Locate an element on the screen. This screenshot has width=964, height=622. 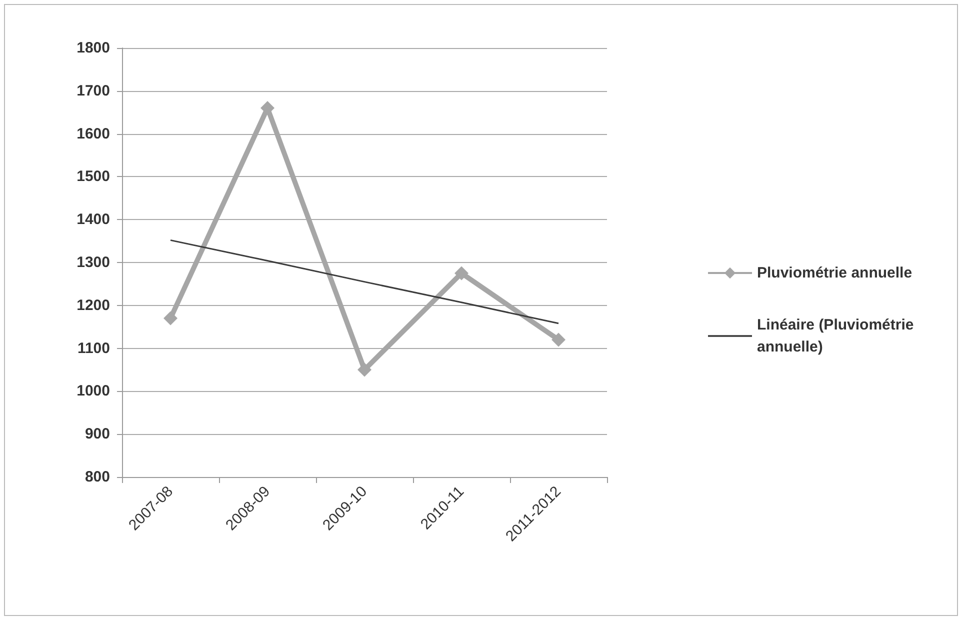
legend-label: Pluviométrie annuelle is located at coordinates (834, 273).